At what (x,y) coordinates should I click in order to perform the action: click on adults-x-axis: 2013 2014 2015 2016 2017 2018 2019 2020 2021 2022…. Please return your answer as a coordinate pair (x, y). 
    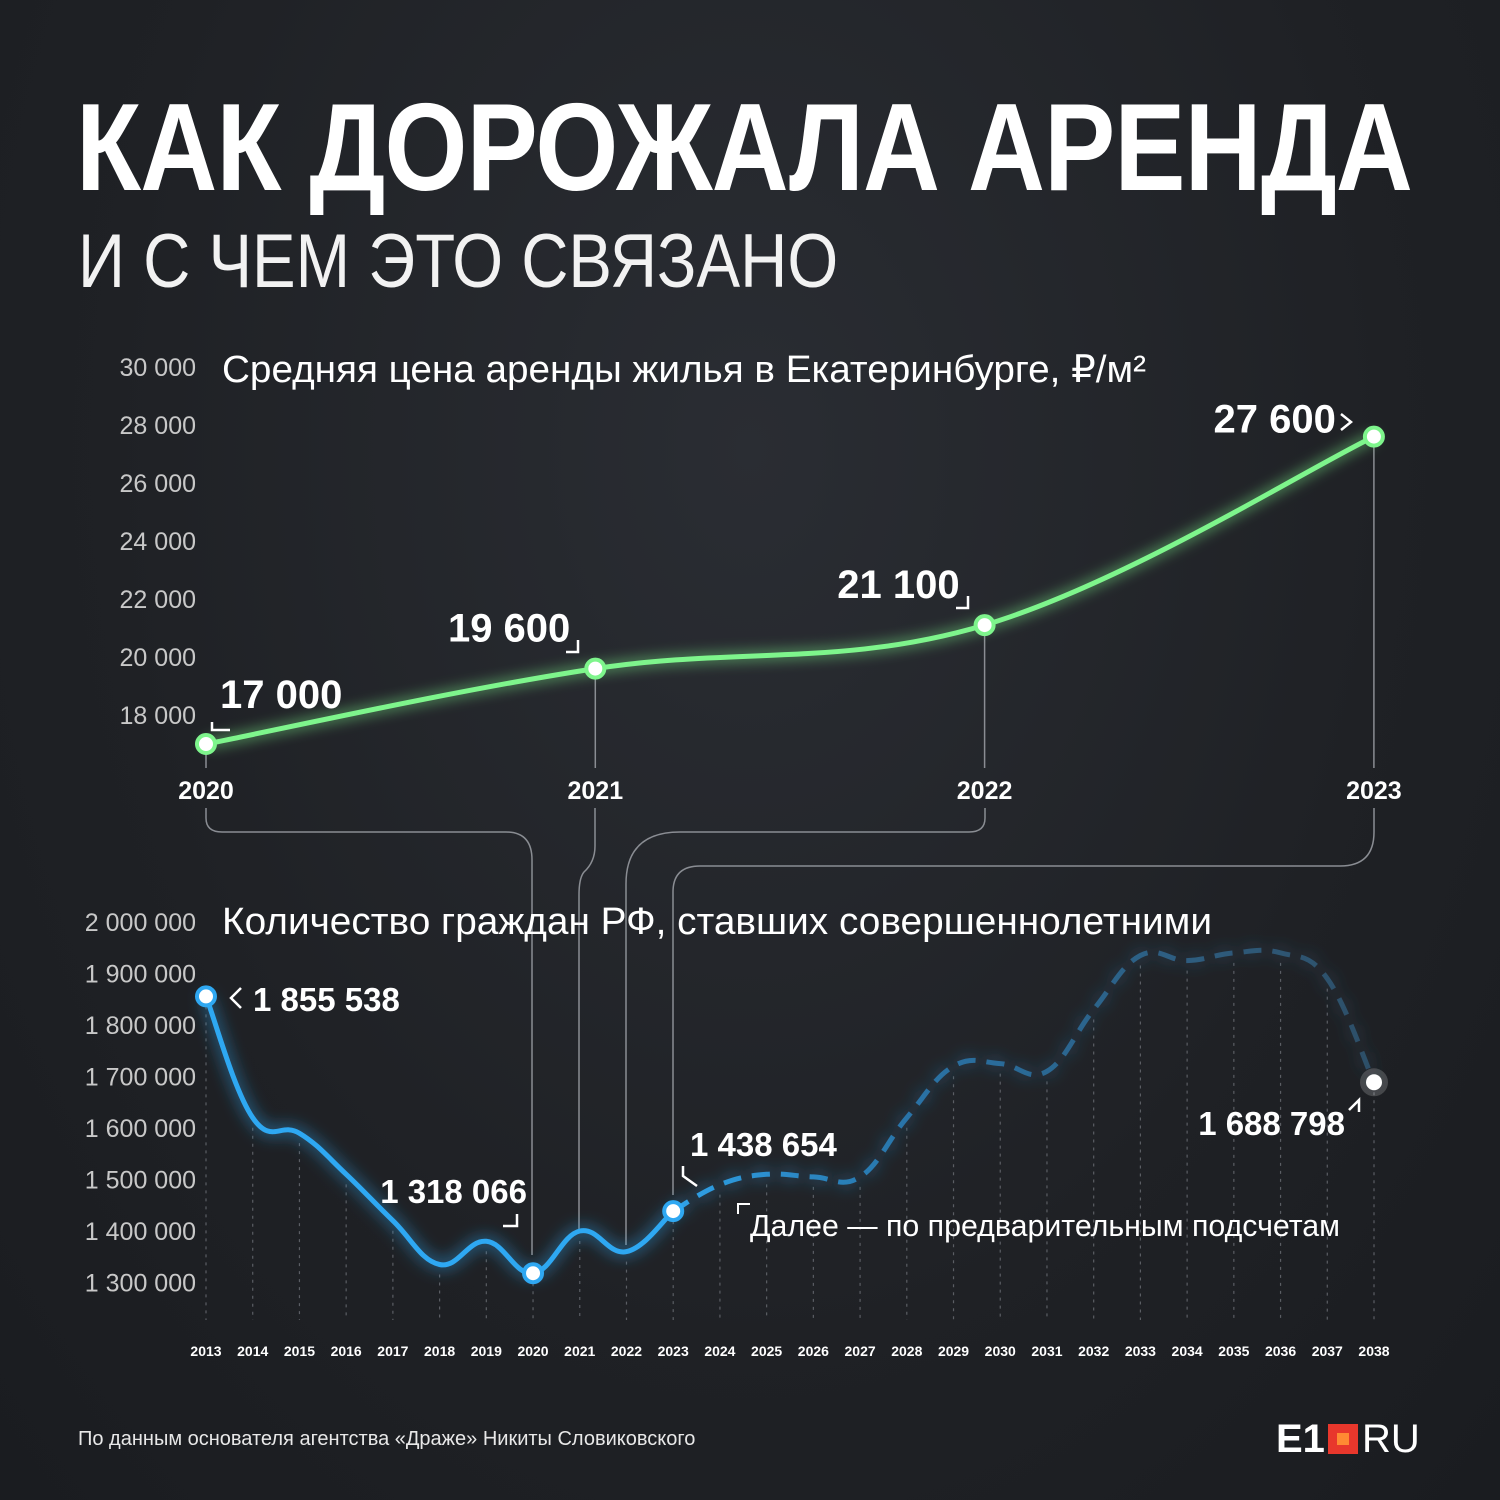
    Looking at the image, I should click on (789, 1351).